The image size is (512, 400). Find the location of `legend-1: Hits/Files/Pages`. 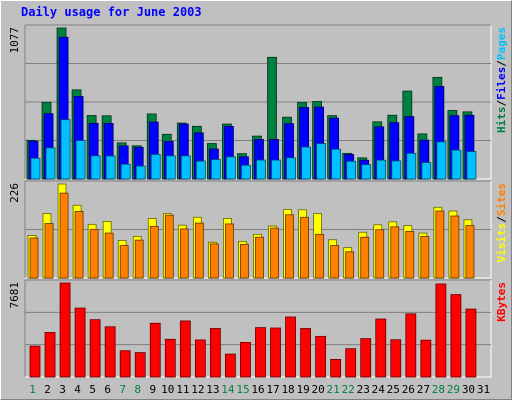

legend-1: Hits/Files/Pages is located at coordinates (501, 80).